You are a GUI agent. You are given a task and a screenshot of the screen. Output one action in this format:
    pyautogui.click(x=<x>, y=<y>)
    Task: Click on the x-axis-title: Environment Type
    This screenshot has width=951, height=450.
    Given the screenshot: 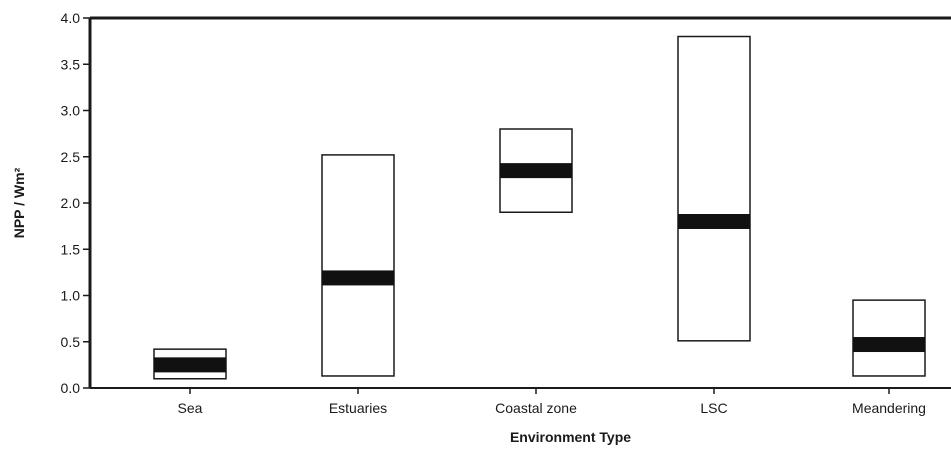 What is the action you would take?
    pyautogui.click(x=570, y=437)
    